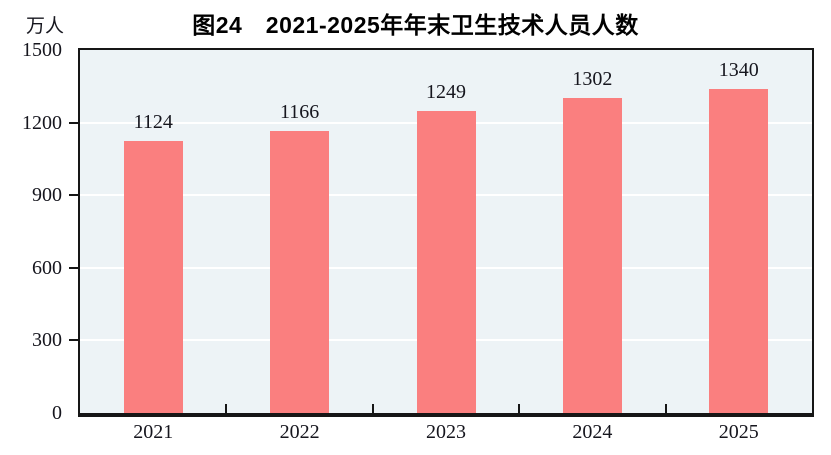 The width and height of the screenshot is (831, 455). What do you see at coordinates (739, 250) in the screenshot?
I see `bar-2025` at bounding box center [739, 250].